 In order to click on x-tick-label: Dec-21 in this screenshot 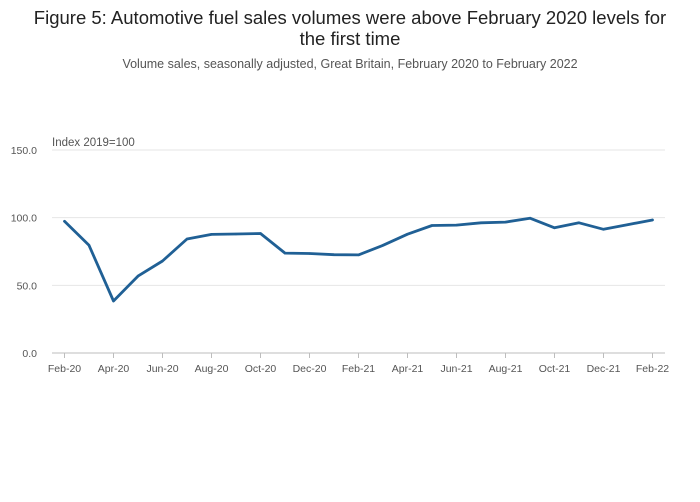, I will do `click(604, 369)`.